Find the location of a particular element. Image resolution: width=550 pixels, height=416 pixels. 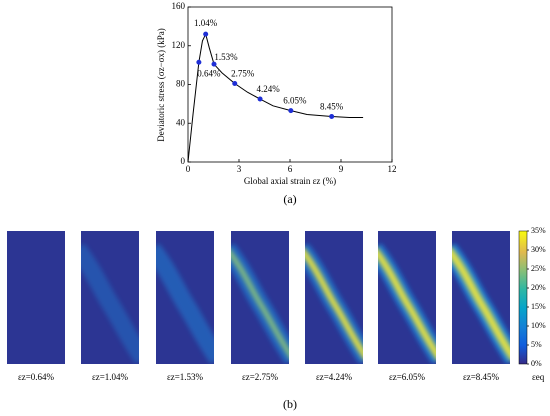

panel-caption: εz=8.45% is located at coordinates (481, 377).